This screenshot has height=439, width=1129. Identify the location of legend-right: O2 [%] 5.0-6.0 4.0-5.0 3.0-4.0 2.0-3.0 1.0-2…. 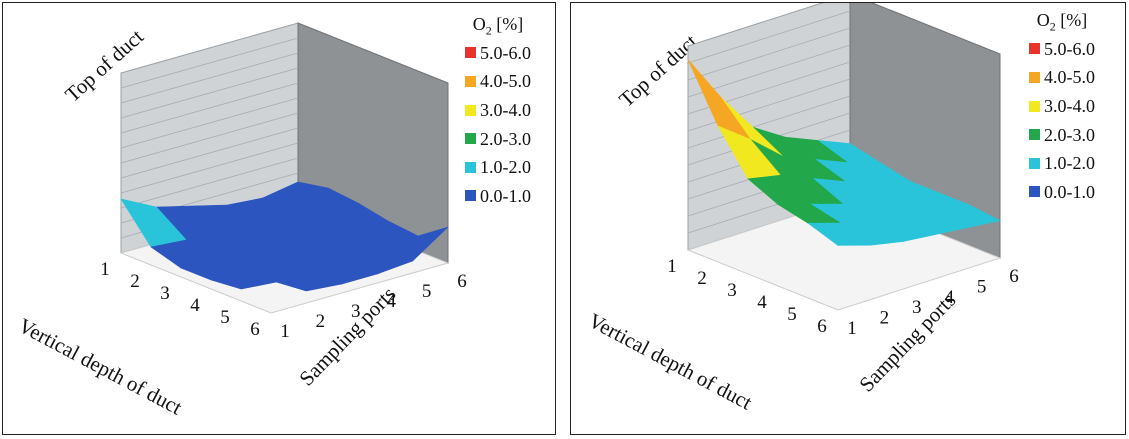
(1062, 108).